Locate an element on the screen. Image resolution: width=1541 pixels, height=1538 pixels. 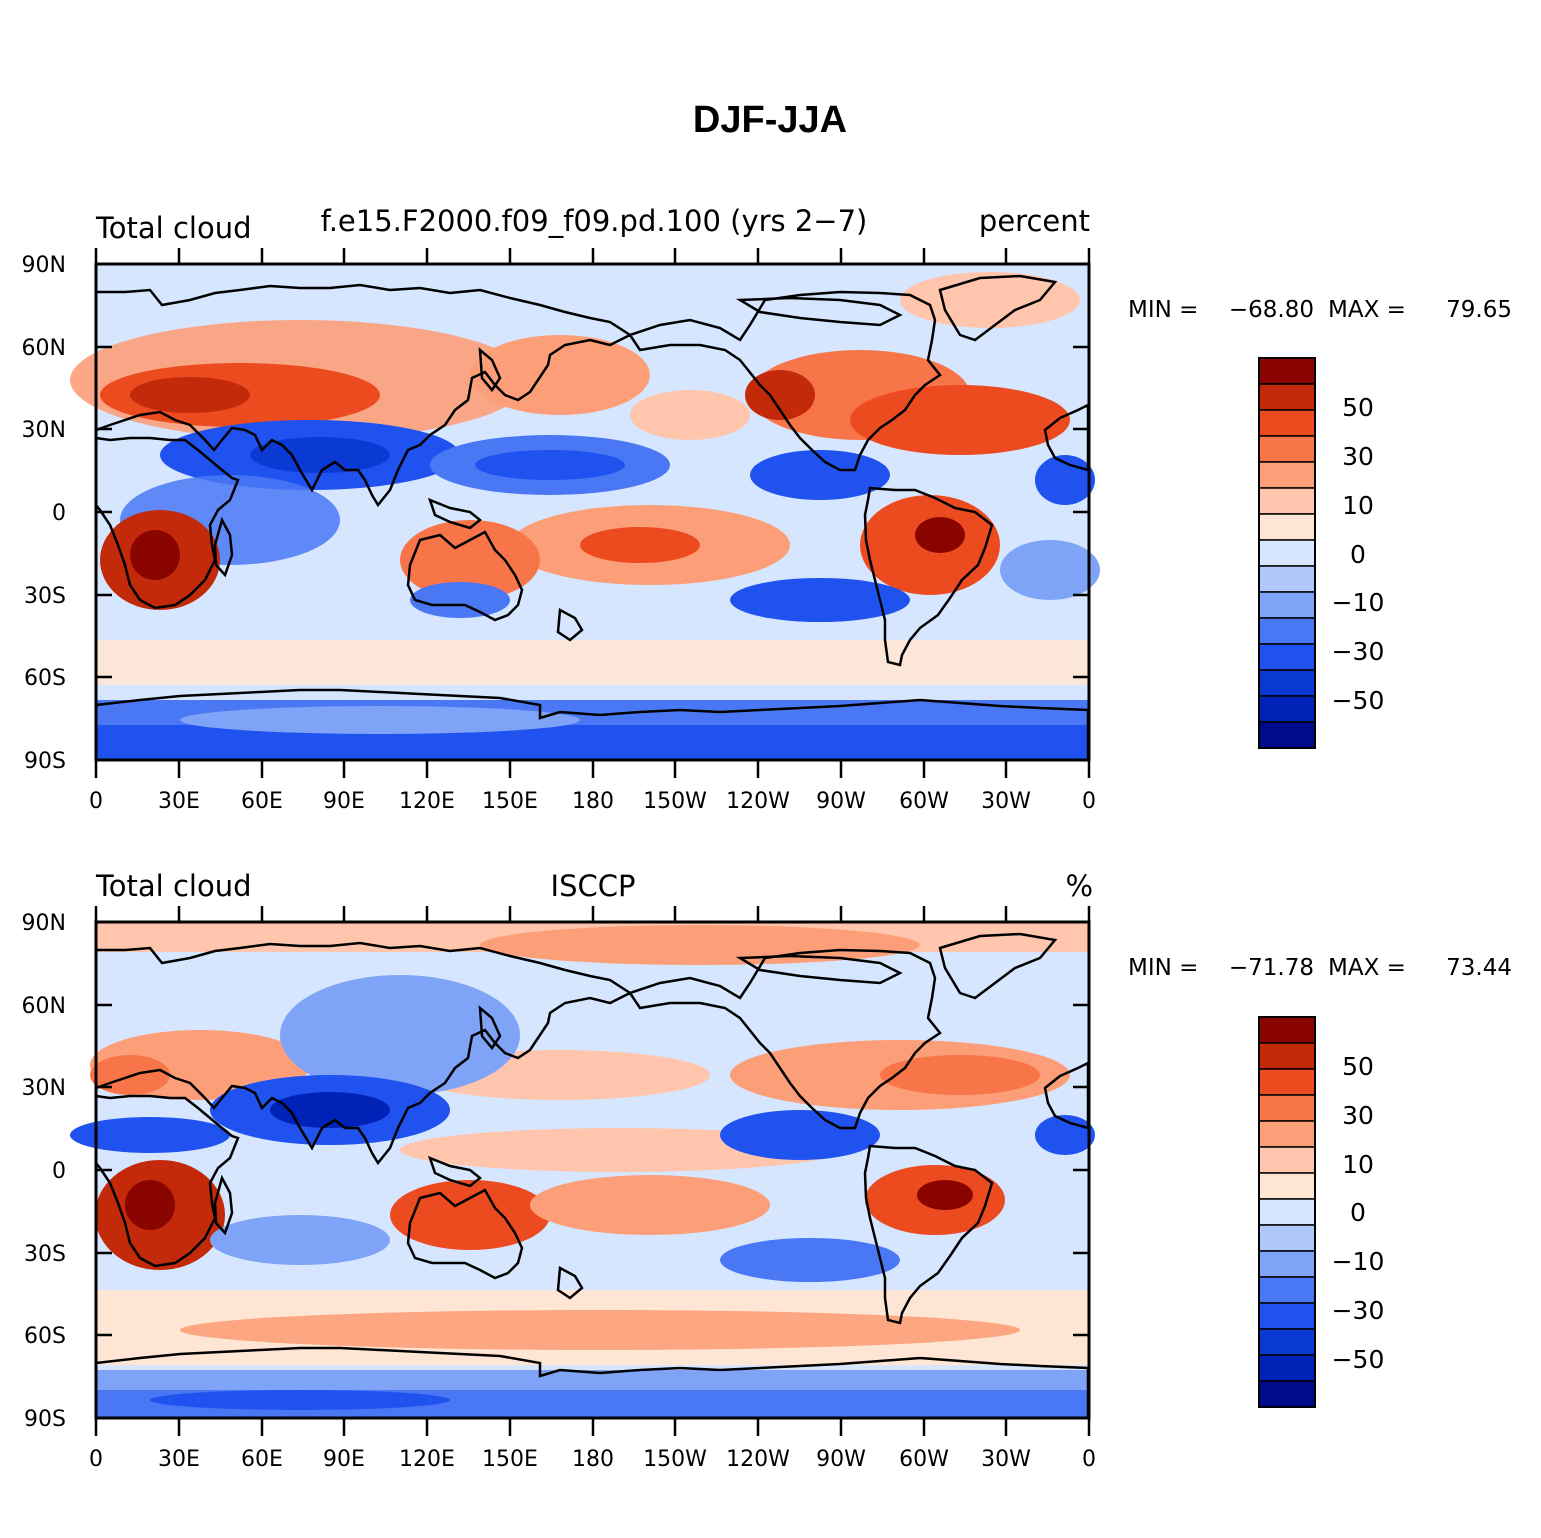
colorbar-label: 0 is located at coordinates (1358, 1212).